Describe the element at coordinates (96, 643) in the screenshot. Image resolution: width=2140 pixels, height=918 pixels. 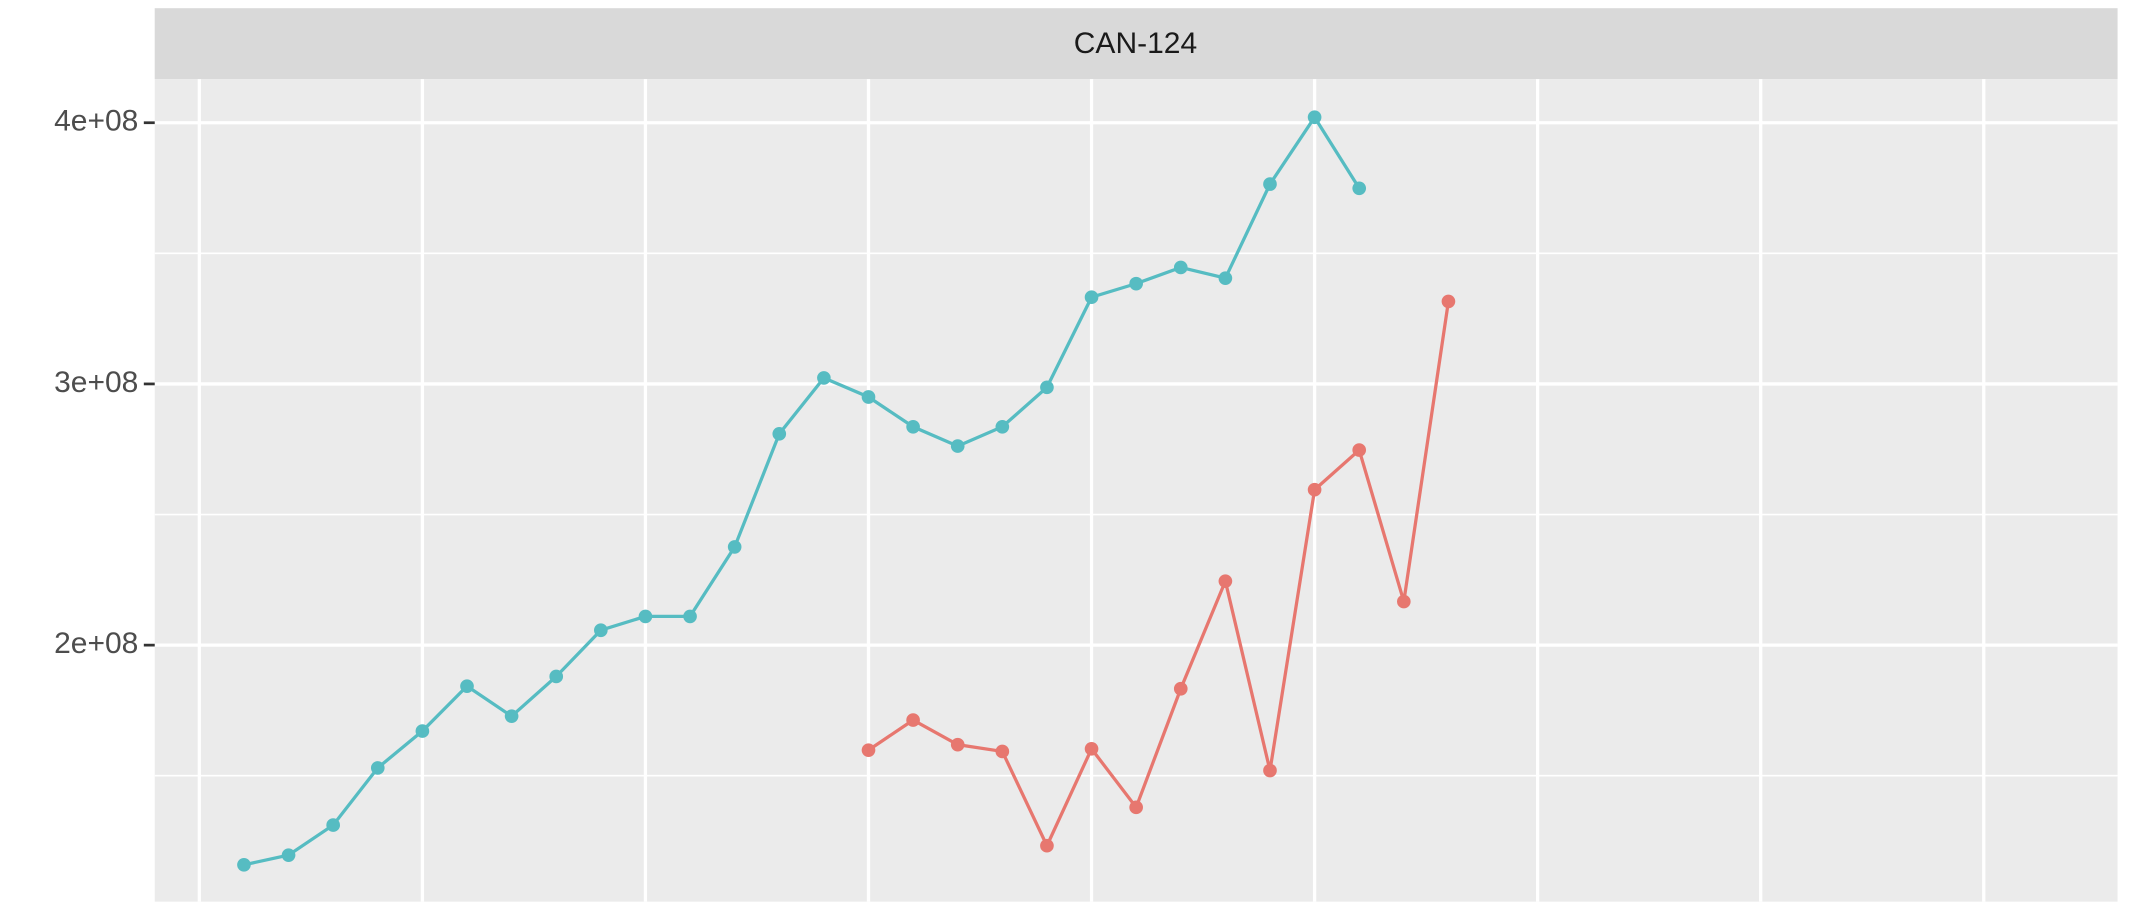
I see `y-tick-label: 2e+08` at that location.